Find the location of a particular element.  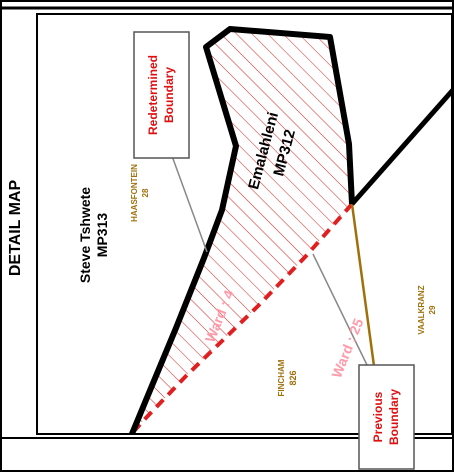

callout-redetermined-boundary: Redetermined Boundary is located at coordinates (161, 95).